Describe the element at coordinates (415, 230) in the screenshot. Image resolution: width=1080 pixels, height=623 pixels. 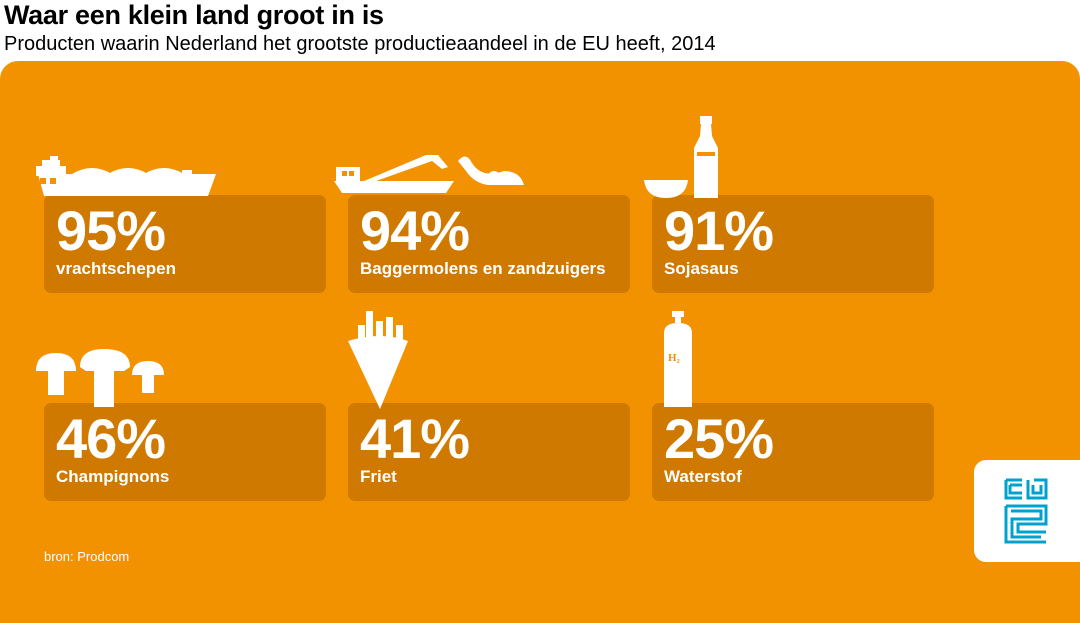
I see `stat-value: 94%` at that location.